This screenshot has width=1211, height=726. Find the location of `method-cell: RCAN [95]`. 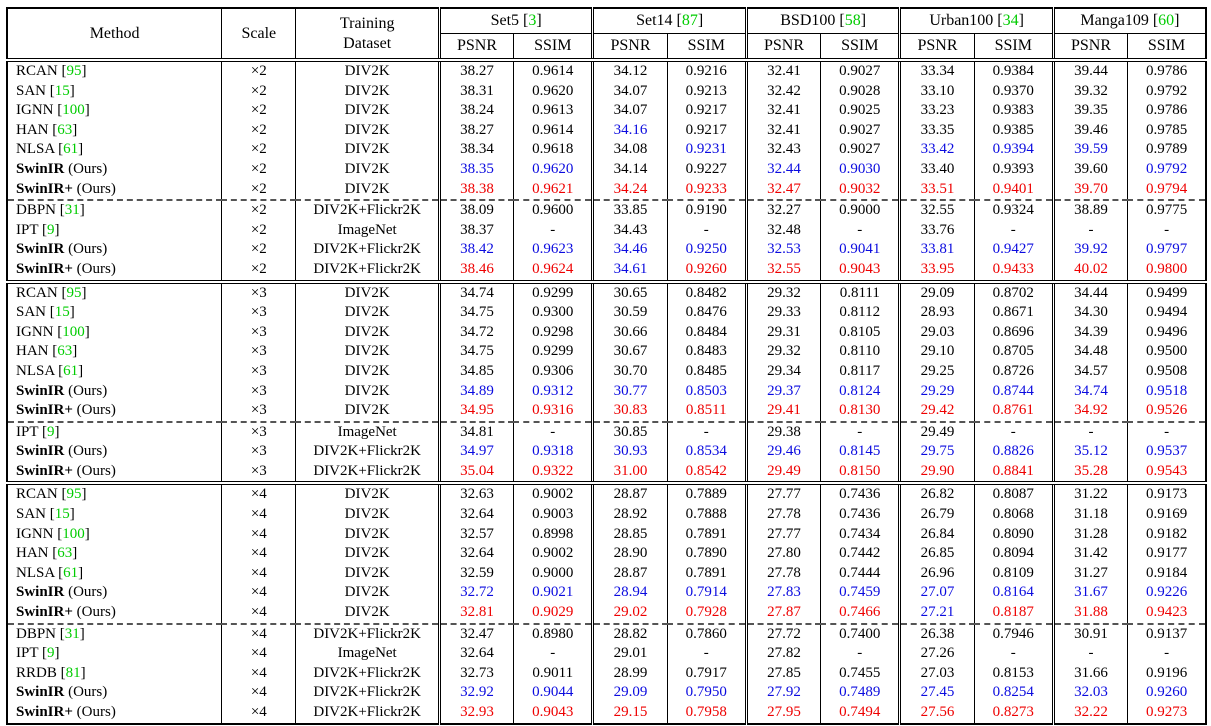

method-cell: RCAN [95] is located at coordinates (51, 292).